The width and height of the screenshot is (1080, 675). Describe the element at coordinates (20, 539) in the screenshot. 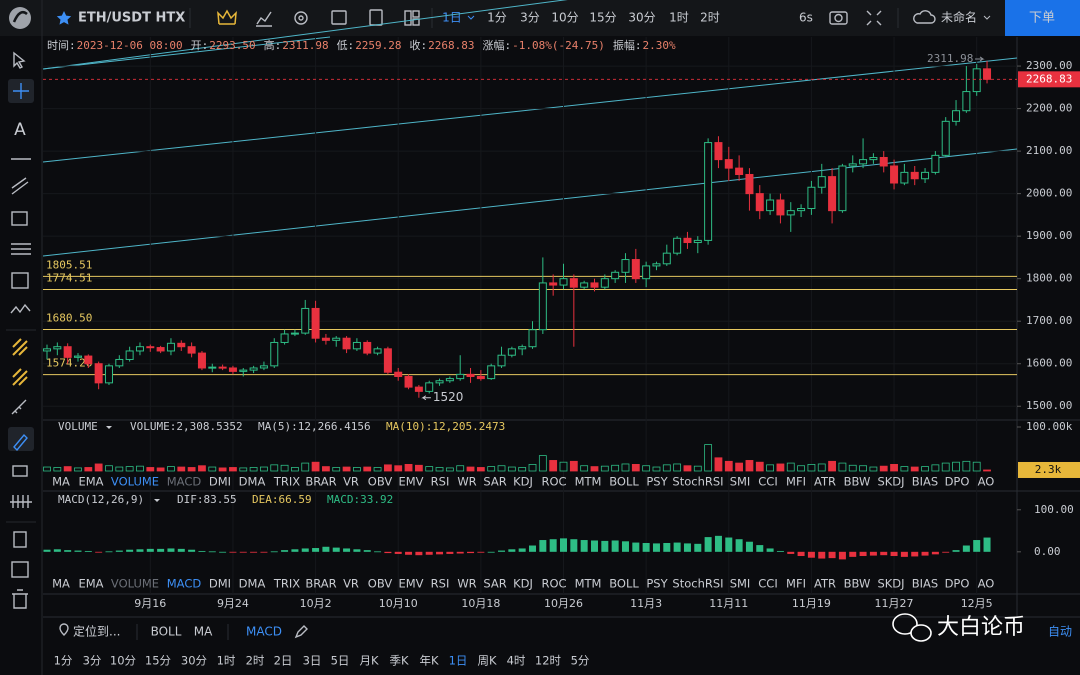

I see `object-tree-tool` at that location.